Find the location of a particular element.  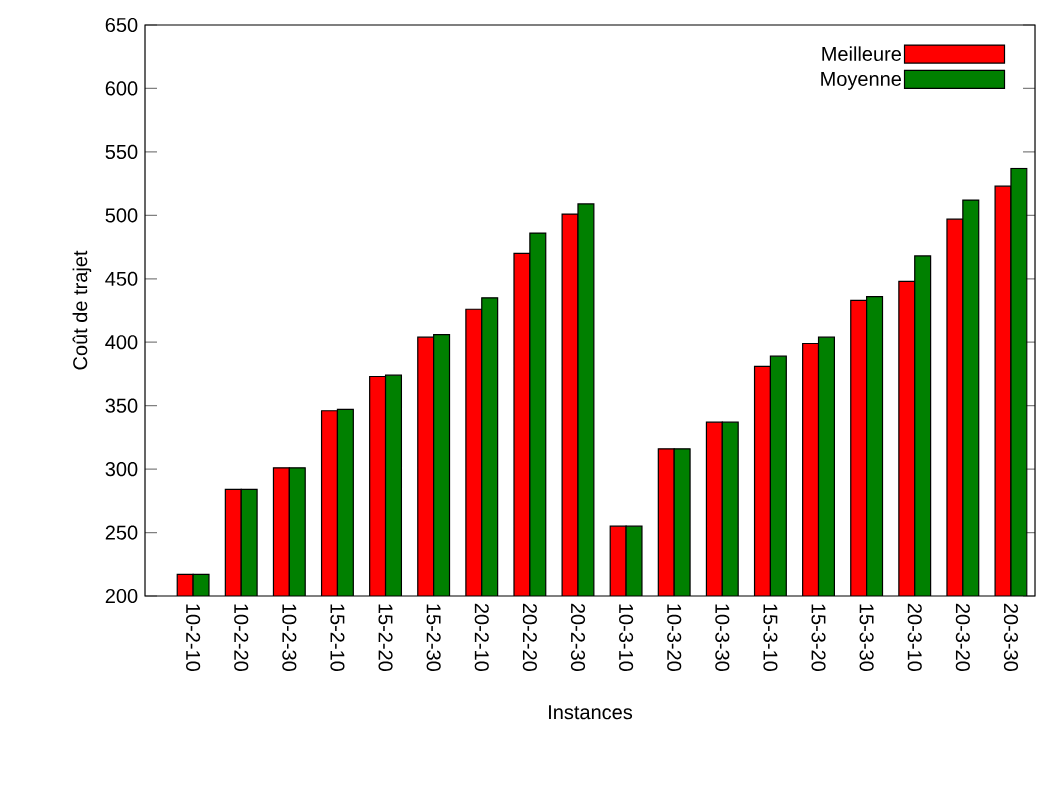

y-tick-label: 550 is located at coordinates (121, 151).